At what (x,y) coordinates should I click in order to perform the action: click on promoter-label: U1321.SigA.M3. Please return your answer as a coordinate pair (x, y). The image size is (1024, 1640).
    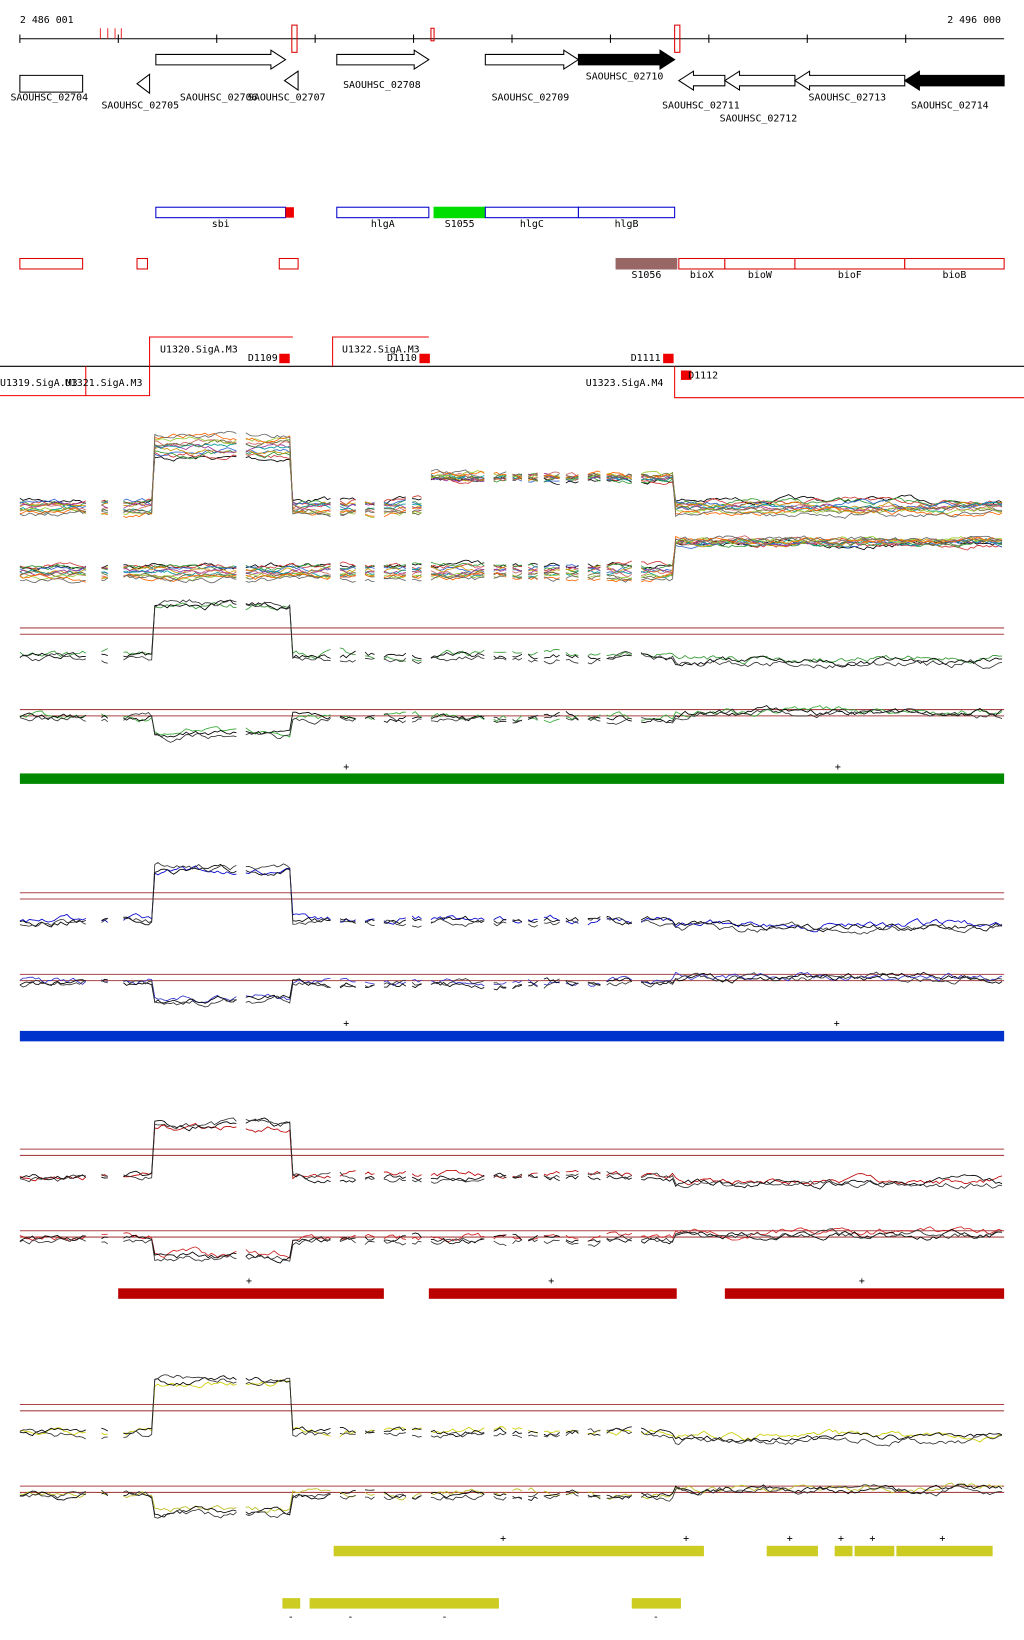
    Looking at the image, I should click on (104, 383).